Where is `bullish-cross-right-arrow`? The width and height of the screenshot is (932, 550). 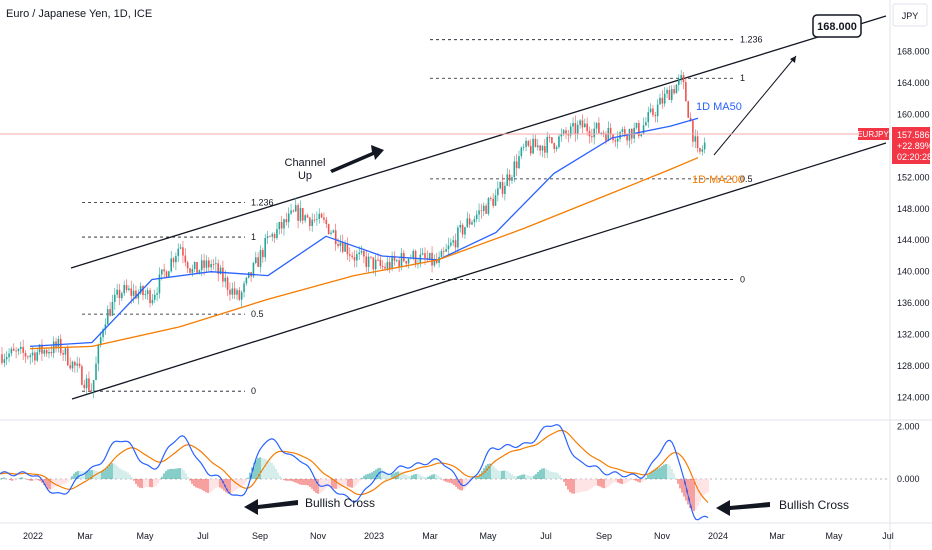
bullish-cross-right-arrow is located at coordinates (743, 508).